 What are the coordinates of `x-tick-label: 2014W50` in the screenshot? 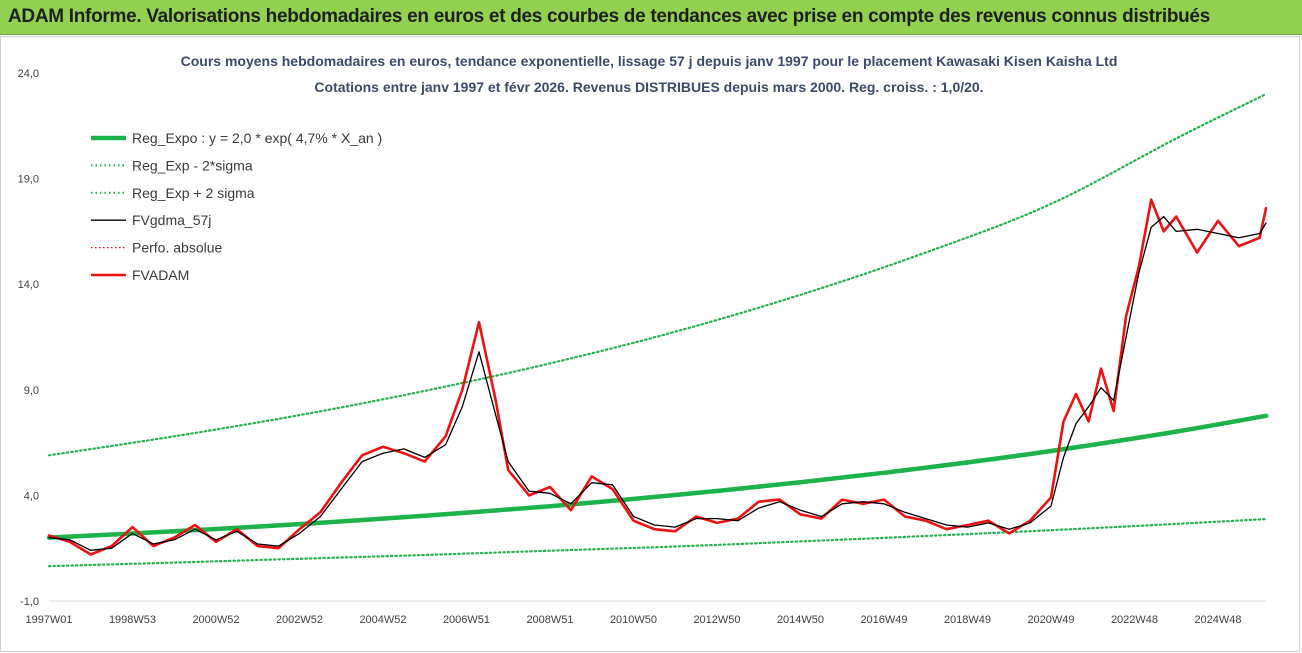 It's located at (800, 620).